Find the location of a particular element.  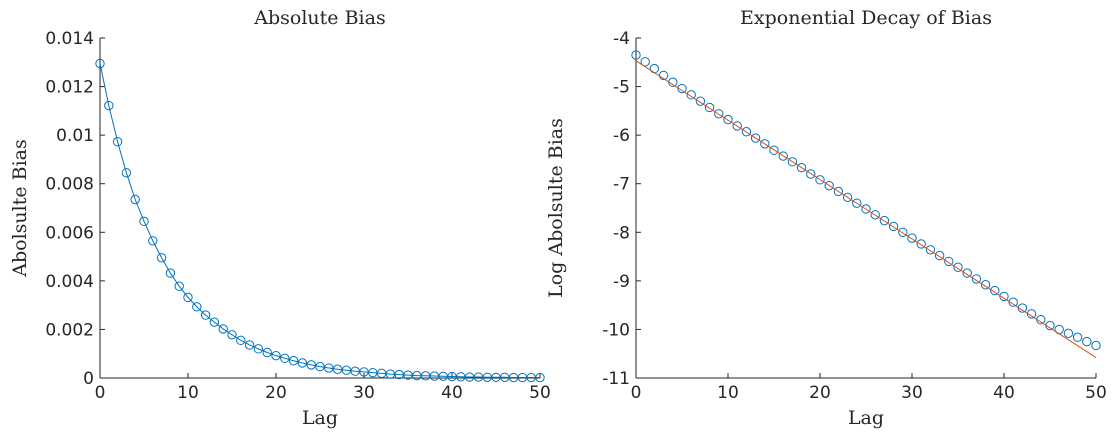

chart-title: Absolute Bias is located at coordinates (319, 18).